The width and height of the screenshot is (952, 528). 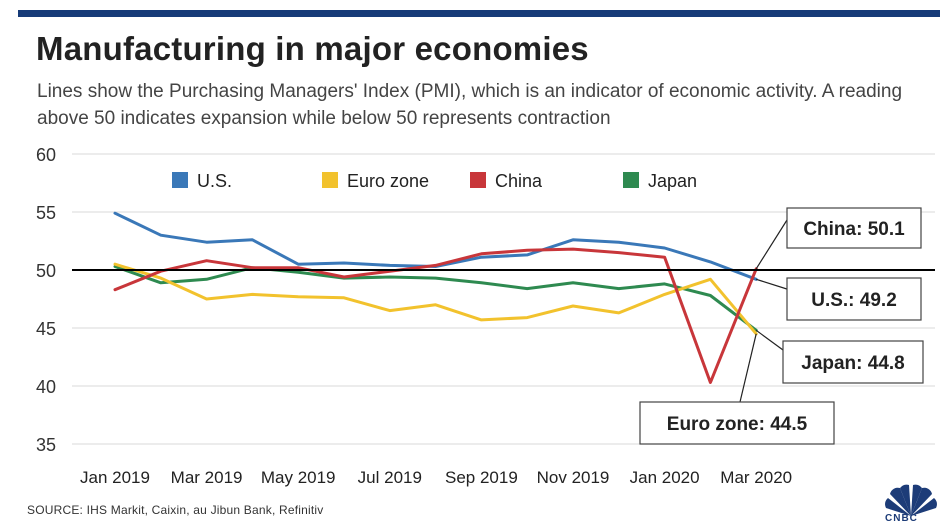 I want to click on cnbc-logo-text: CNBC, so click(x=901, y=518).